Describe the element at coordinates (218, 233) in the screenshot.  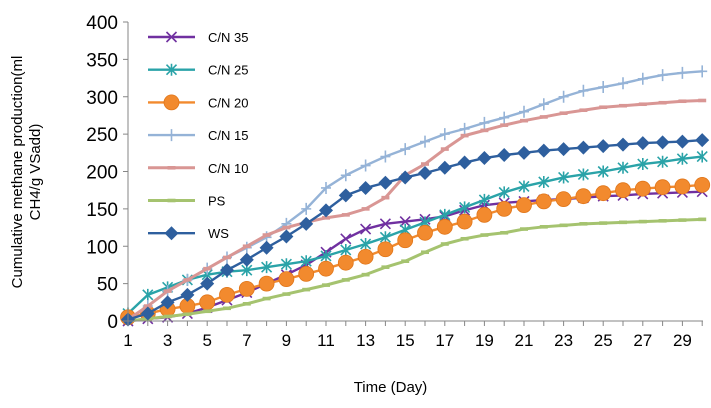
I see `legend-label: WS` at that location.